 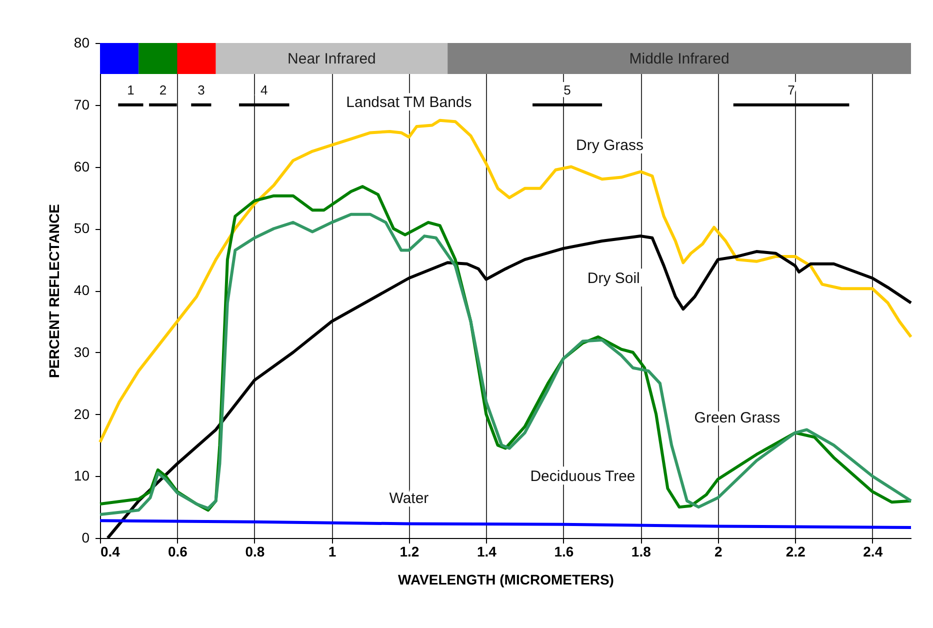 What do you see at coordinates (86, 538) in the screenshot?
I see `y-tick-label: 0` at bounding box center [86, 538].